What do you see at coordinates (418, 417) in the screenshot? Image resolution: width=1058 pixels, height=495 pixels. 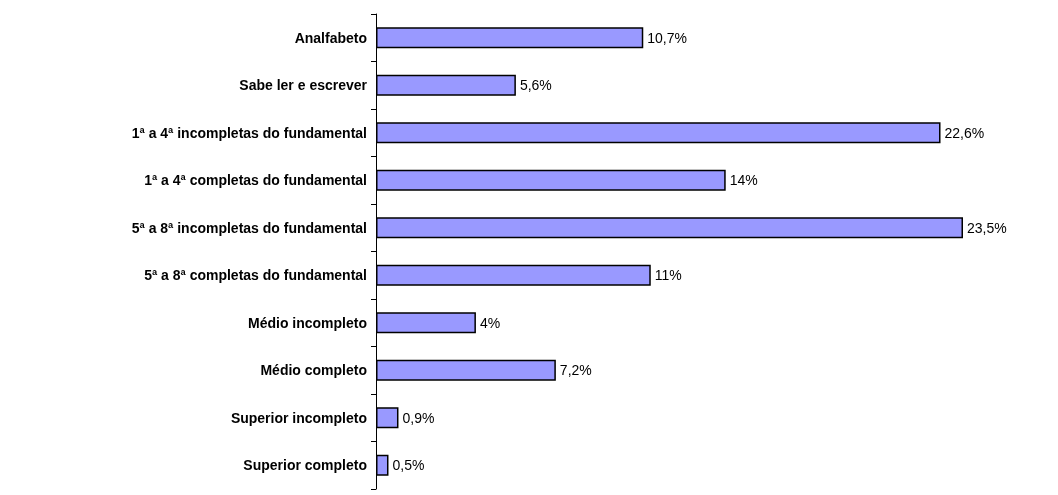 I see `data-label: 0,9%` at bounding box center [418, 417].